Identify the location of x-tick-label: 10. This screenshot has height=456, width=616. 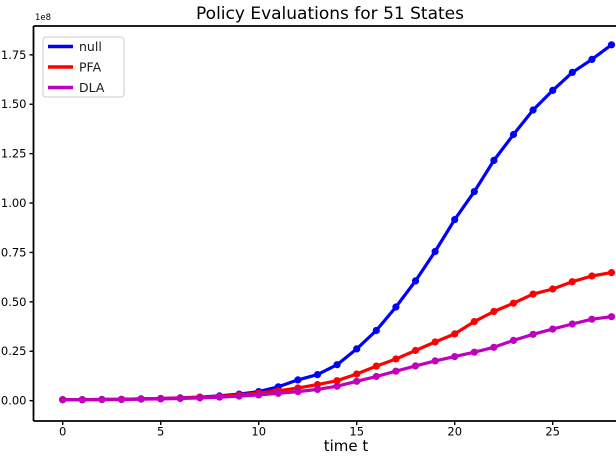
(258, 432).